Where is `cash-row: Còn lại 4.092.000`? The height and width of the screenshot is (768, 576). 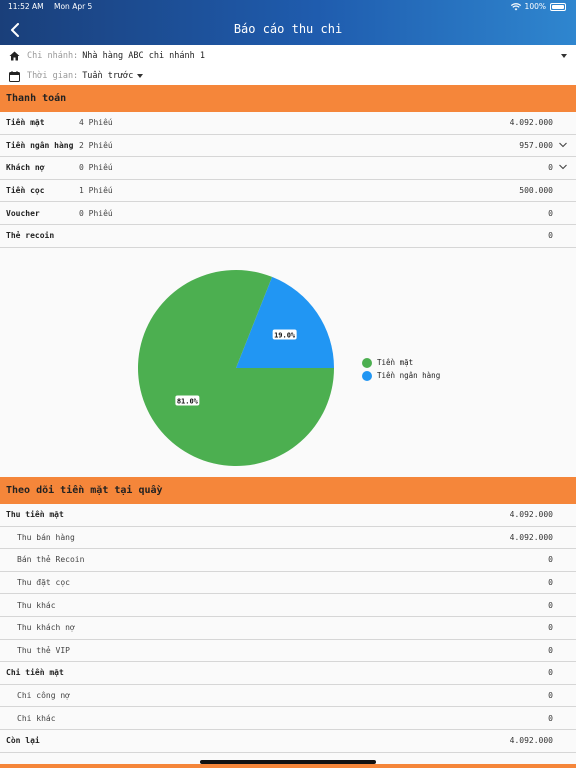 cash-row: Còn lại 4.092.000 is located at coordinates (288, 741).